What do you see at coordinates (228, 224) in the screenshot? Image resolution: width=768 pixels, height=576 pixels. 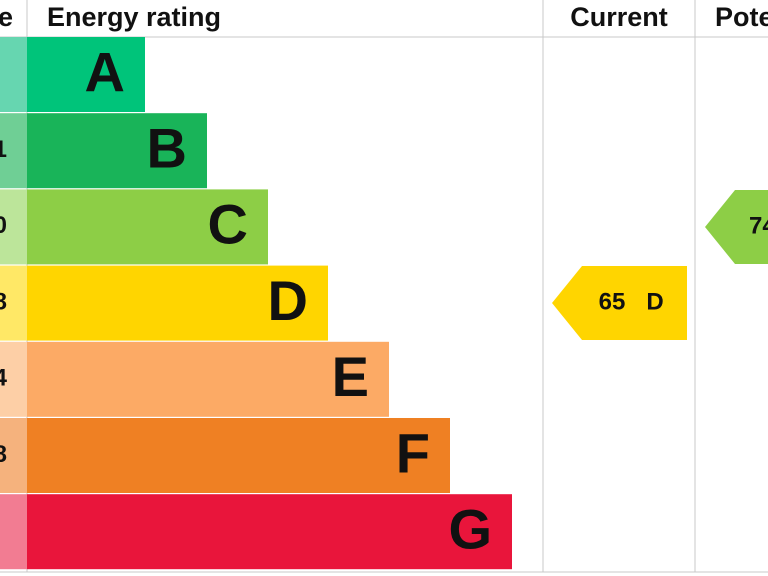 I see `band-letter: C` at bounding box center [228, 224].